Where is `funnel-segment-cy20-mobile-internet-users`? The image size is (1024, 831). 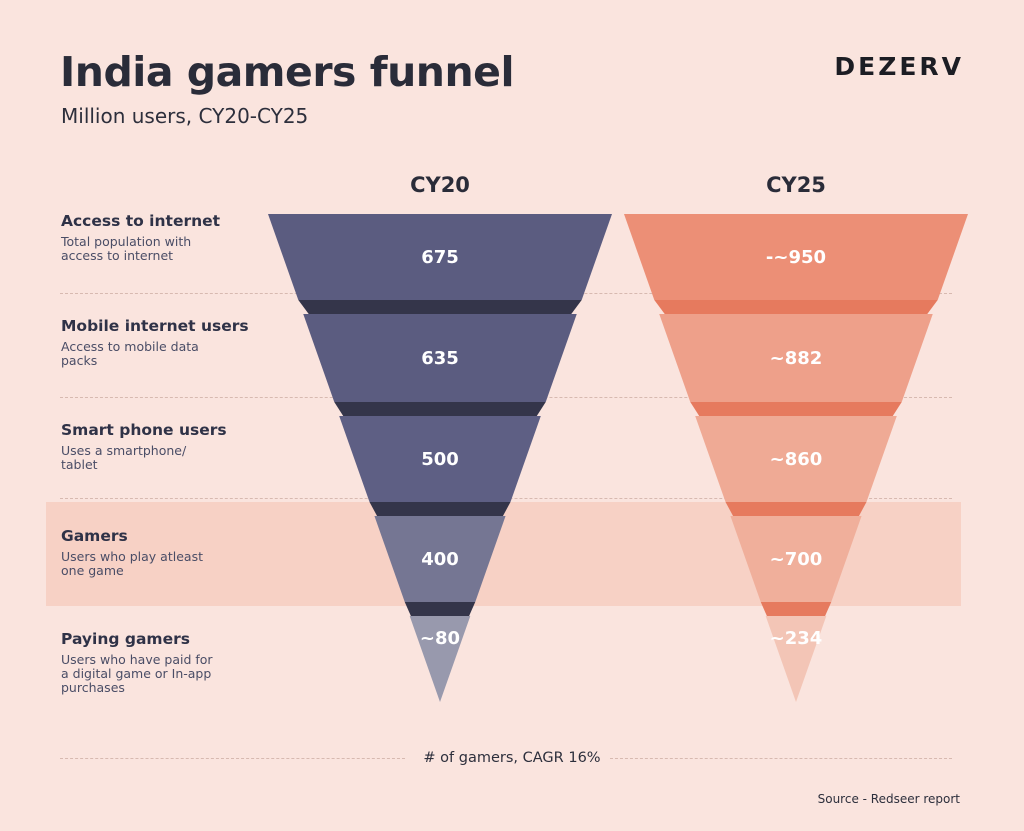
funnel-segment-cy20-mobile-internet-users is located at coordinates (440, 358).